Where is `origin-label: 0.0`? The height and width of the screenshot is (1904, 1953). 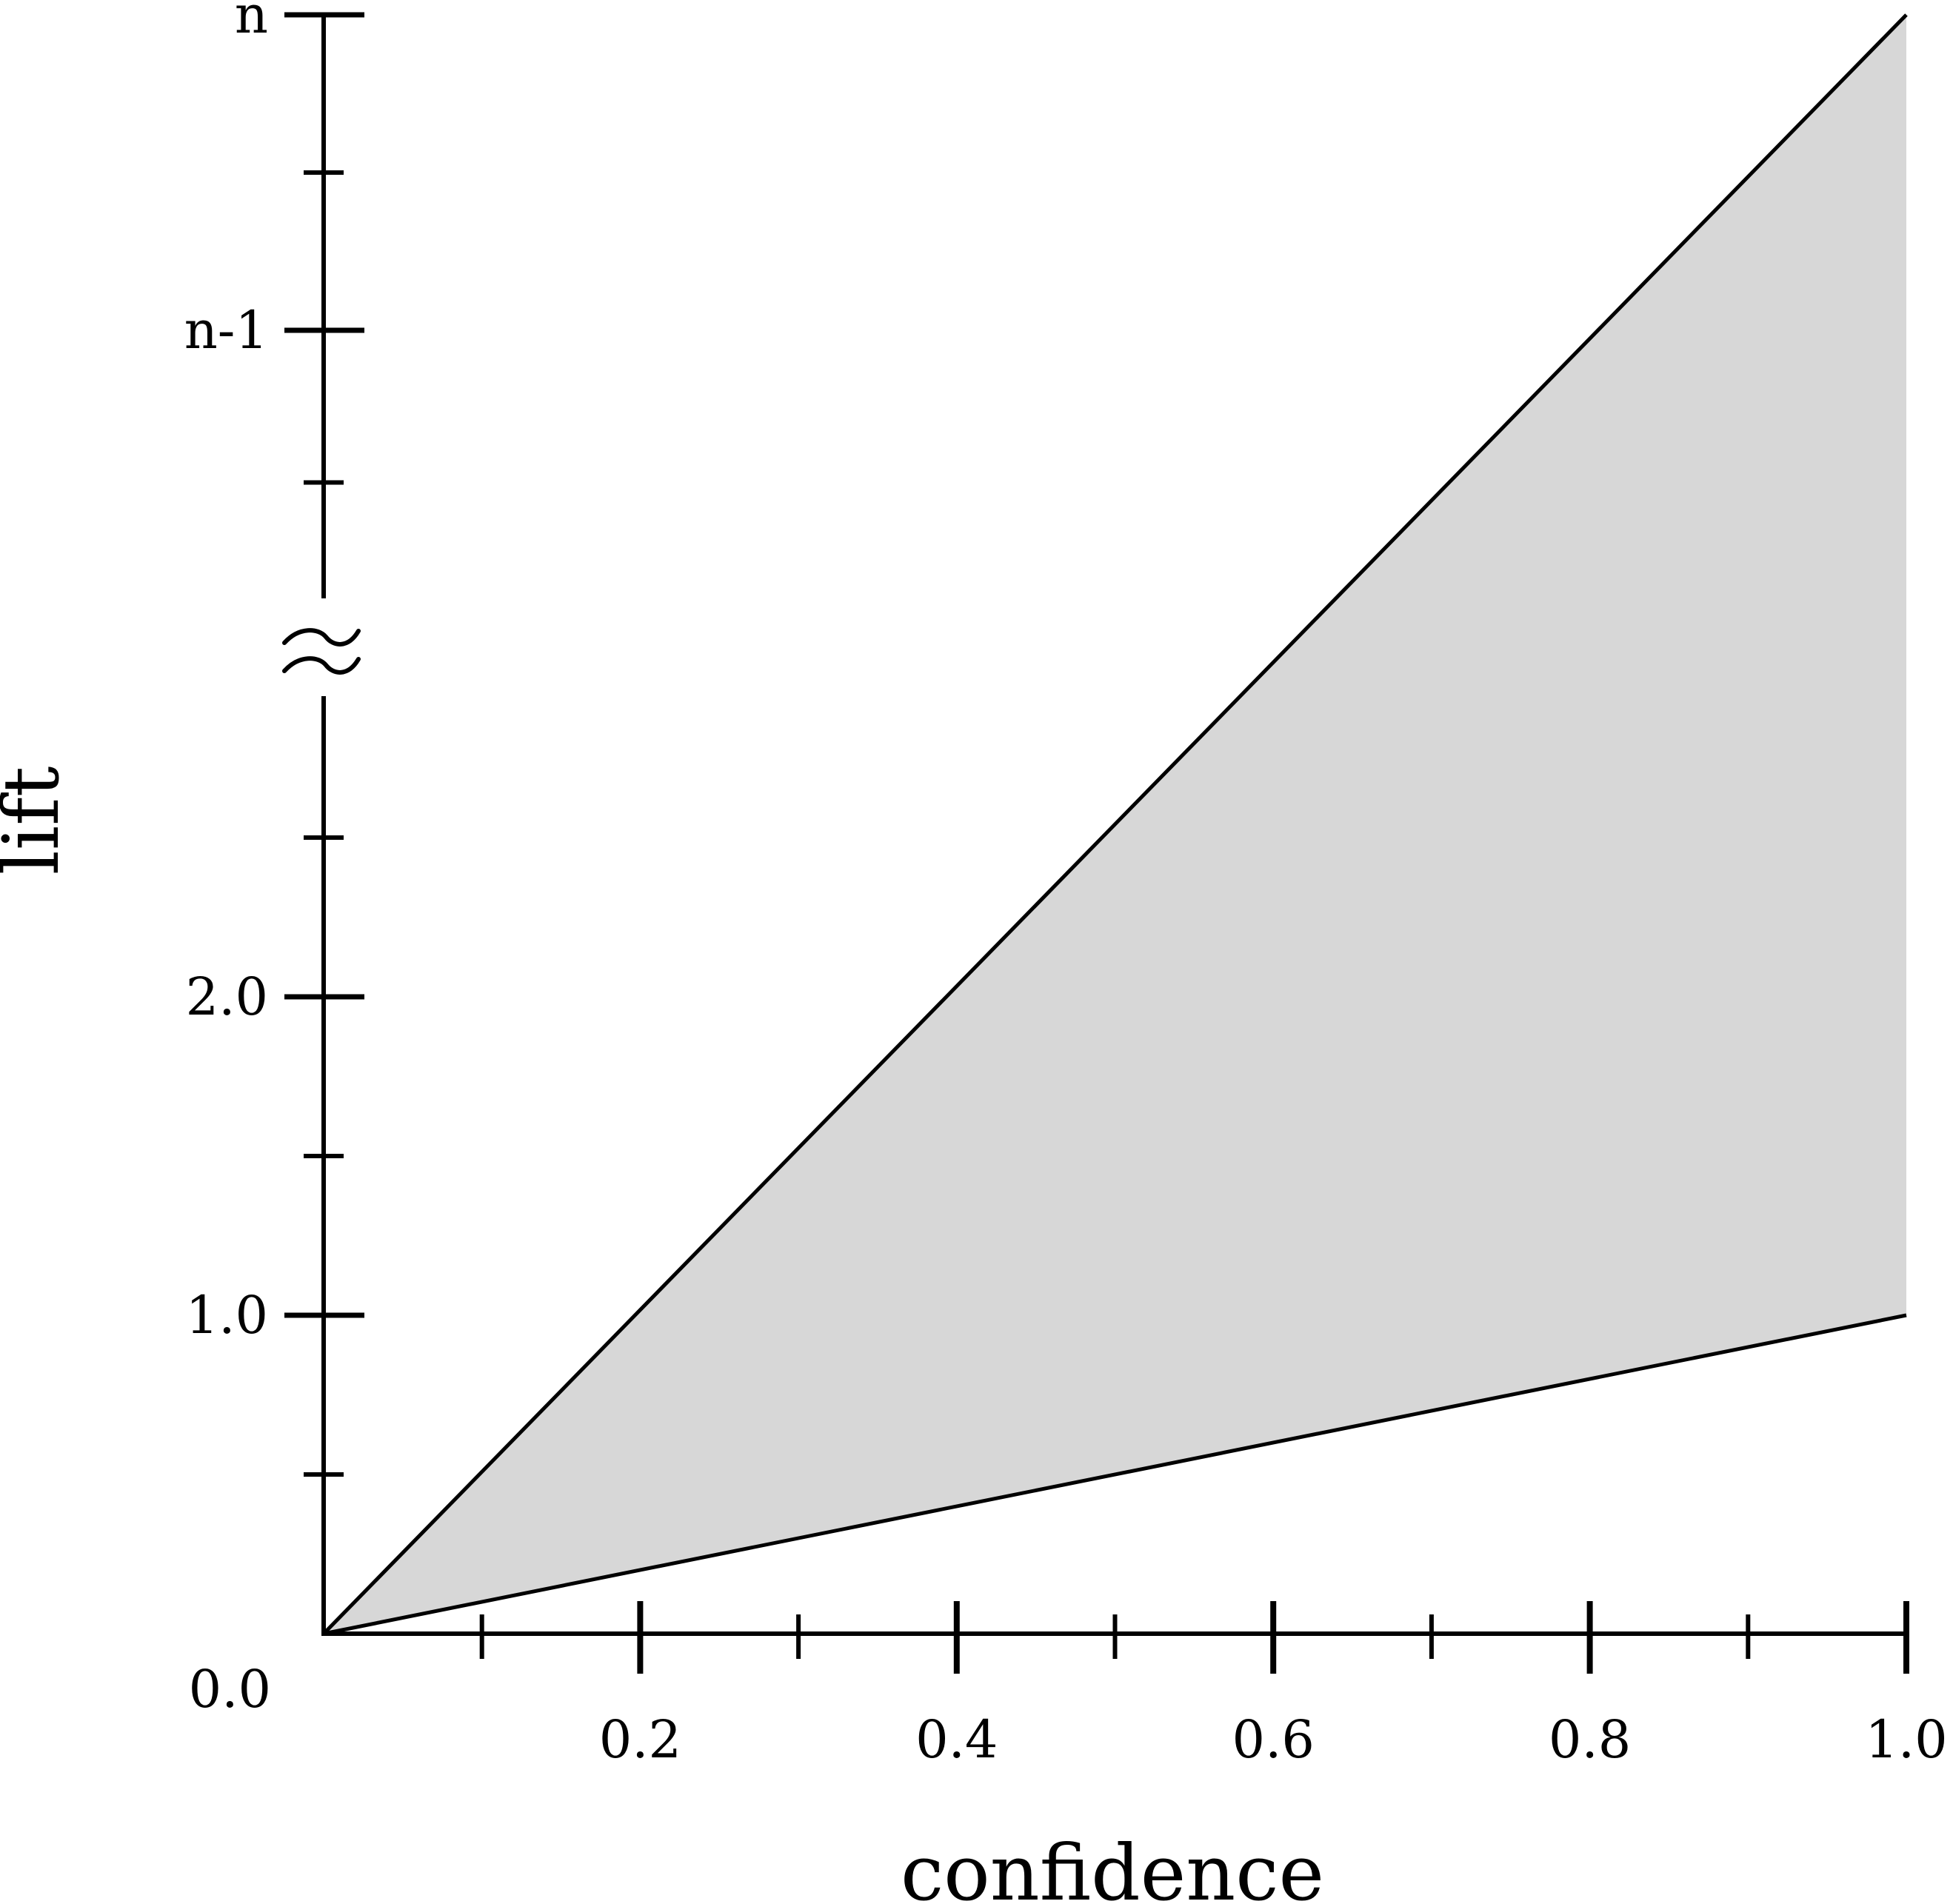 origin-label: 0.0 is located at coordinates (230, 1690).